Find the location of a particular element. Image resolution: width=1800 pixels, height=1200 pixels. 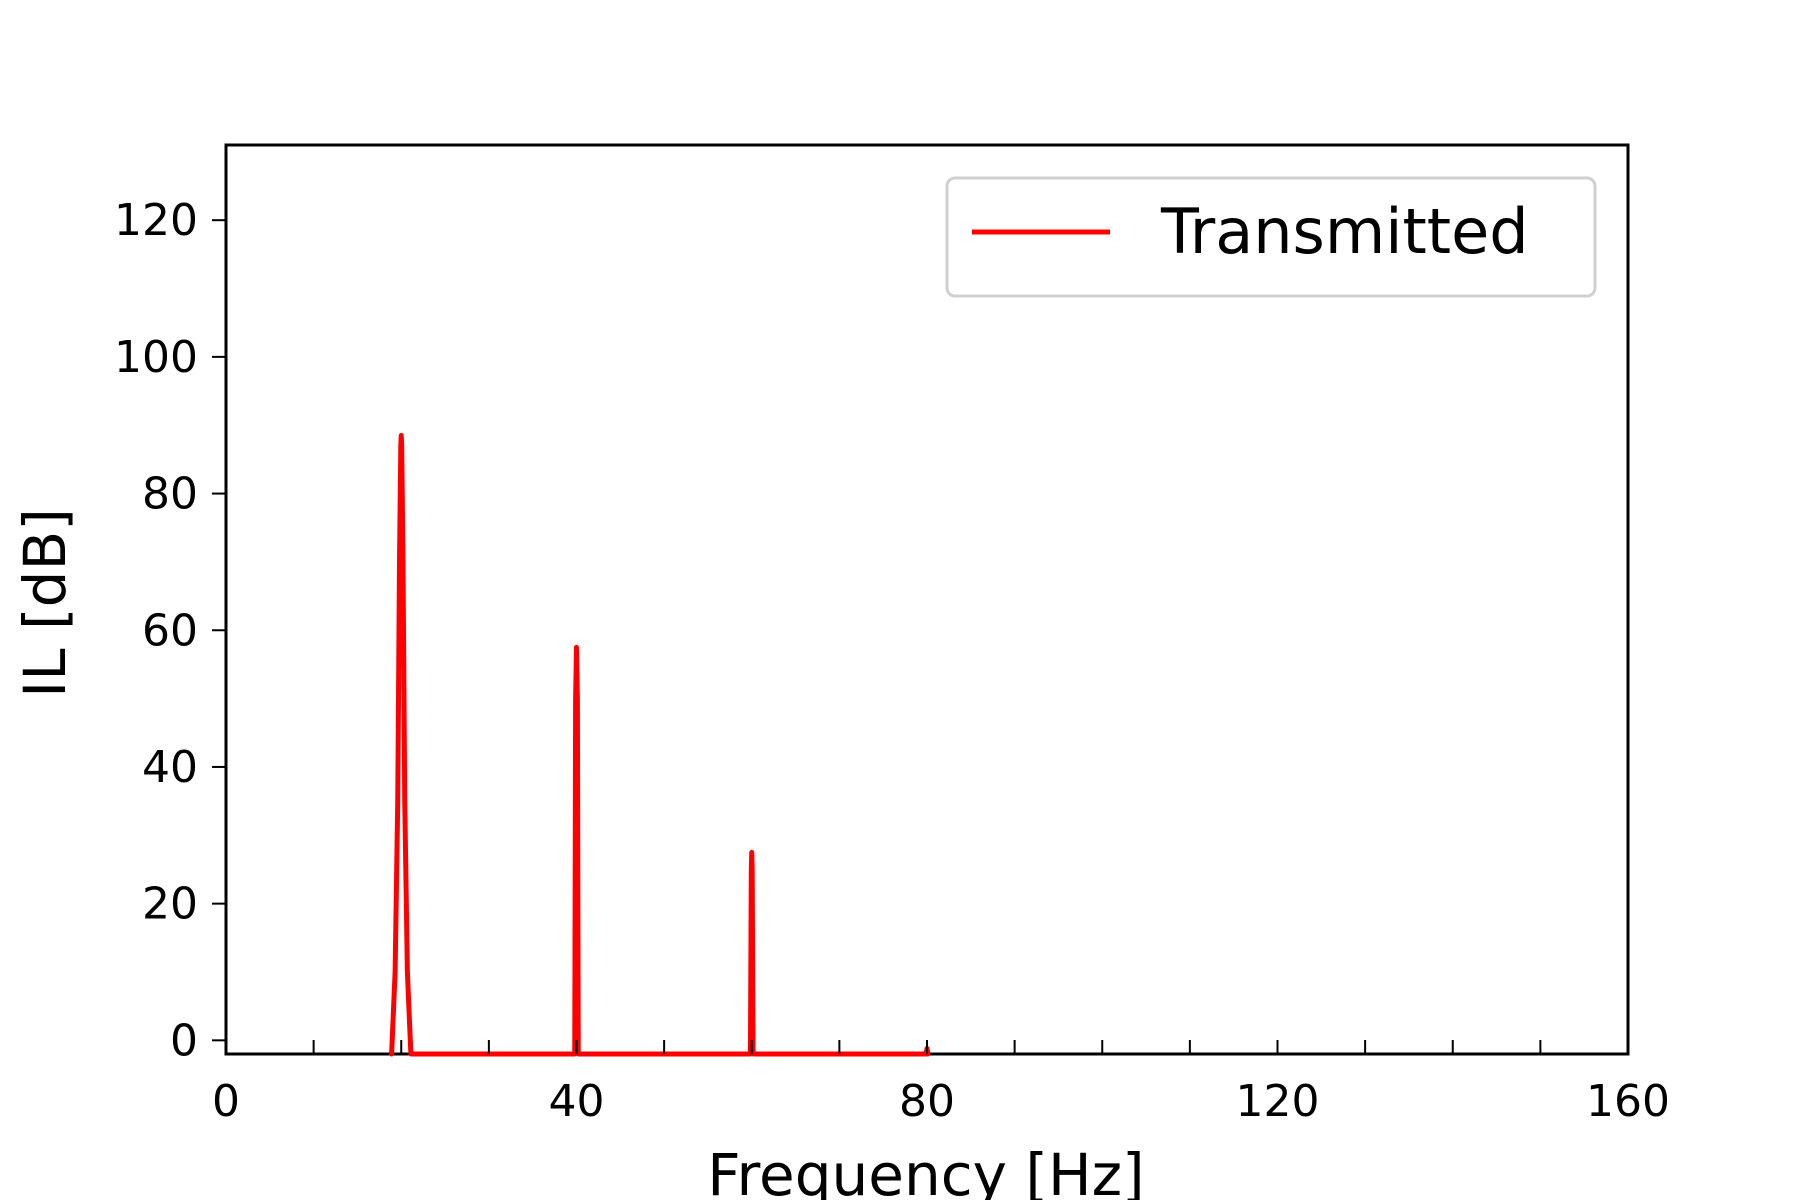

legend-frame is located at coordinates (1271, 237).